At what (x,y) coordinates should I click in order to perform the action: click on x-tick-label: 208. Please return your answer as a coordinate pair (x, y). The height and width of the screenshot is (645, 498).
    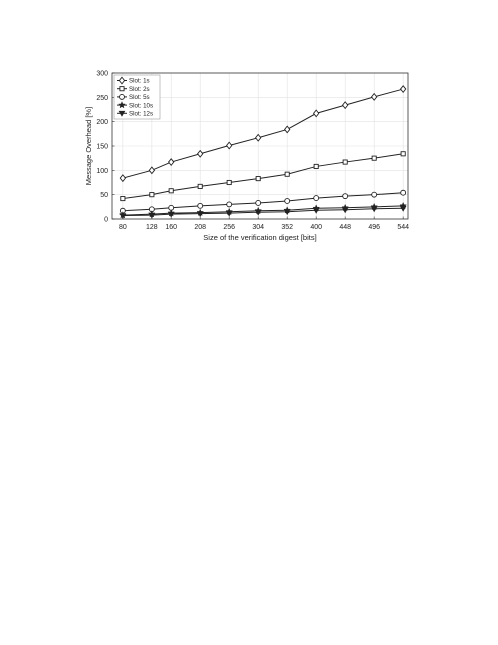
    Looking at the image, I should click on (200, 227).